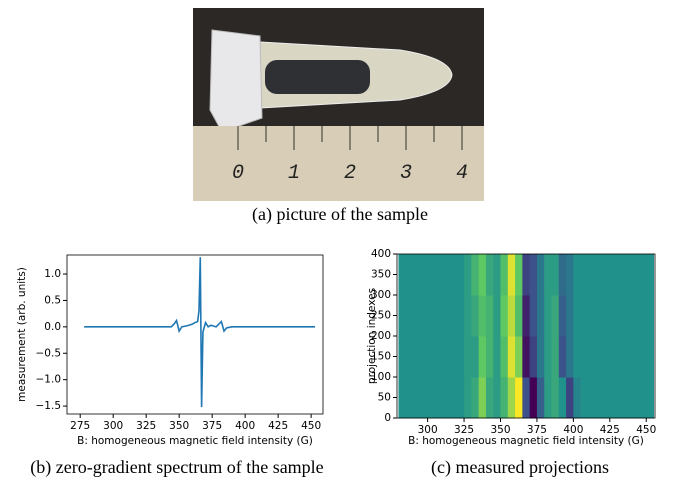 The height and width of the screenshot is (481, 681). Describe the element at coordinates (381, 357) in the screenshot. I see `y-tick-label: 150` at that location.